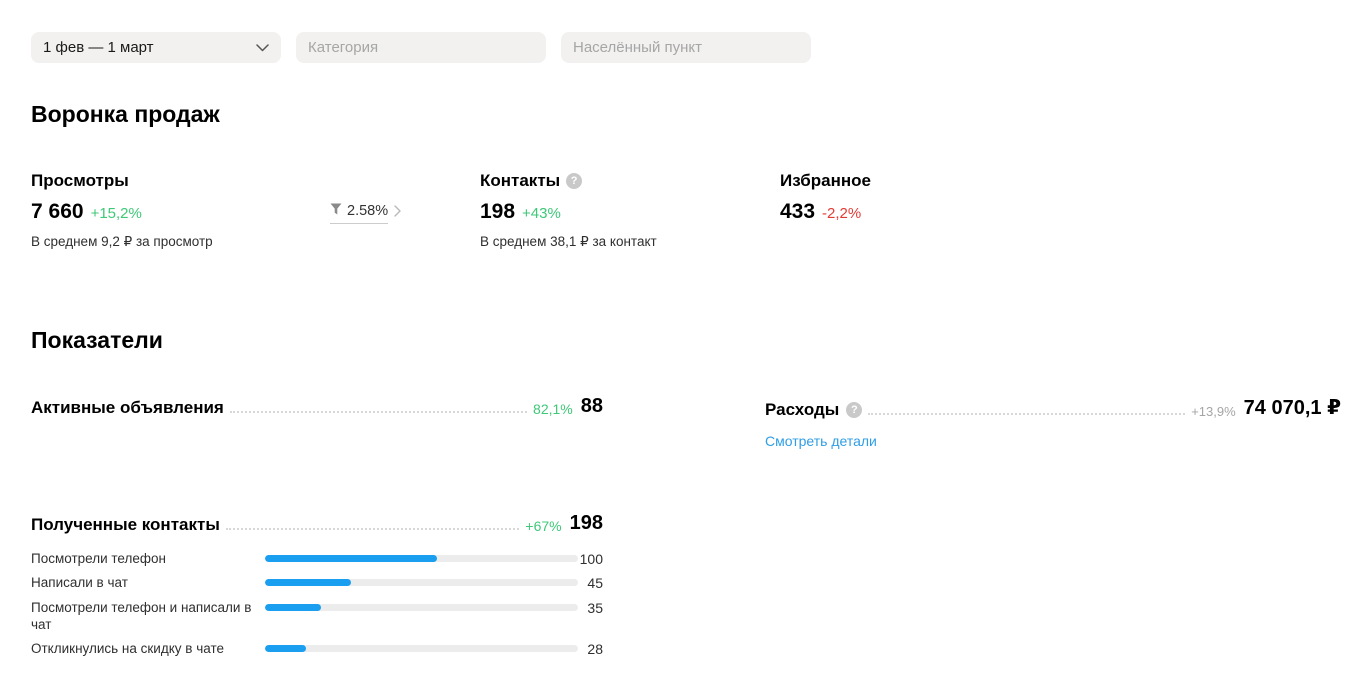 This screenshot has width=1363, height=695. What do you see at coordinates (591, 559) in the screenshot?
I see `bar-value: 100` at bounding box center [591, 559].